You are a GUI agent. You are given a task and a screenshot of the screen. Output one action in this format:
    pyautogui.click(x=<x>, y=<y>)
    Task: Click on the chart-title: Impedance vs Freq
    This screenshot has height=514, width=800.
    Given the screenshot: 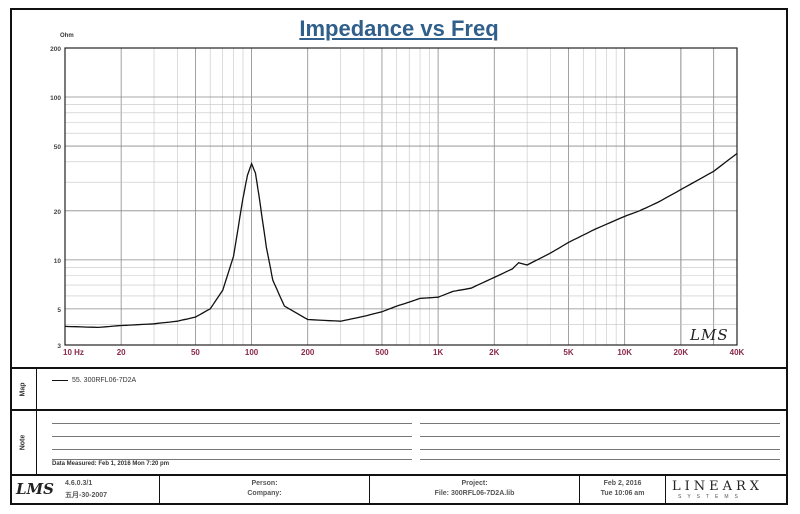 What is the action you would take?
    pyautogui.click(x=399, y=28)
    